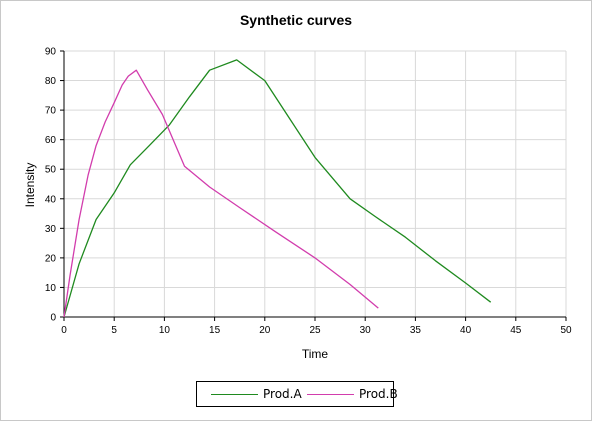  What do you see at coordinates (64, 330) in the screenshot?
I see `x-tick-label-0: 0` at bounding box center [64, 330].